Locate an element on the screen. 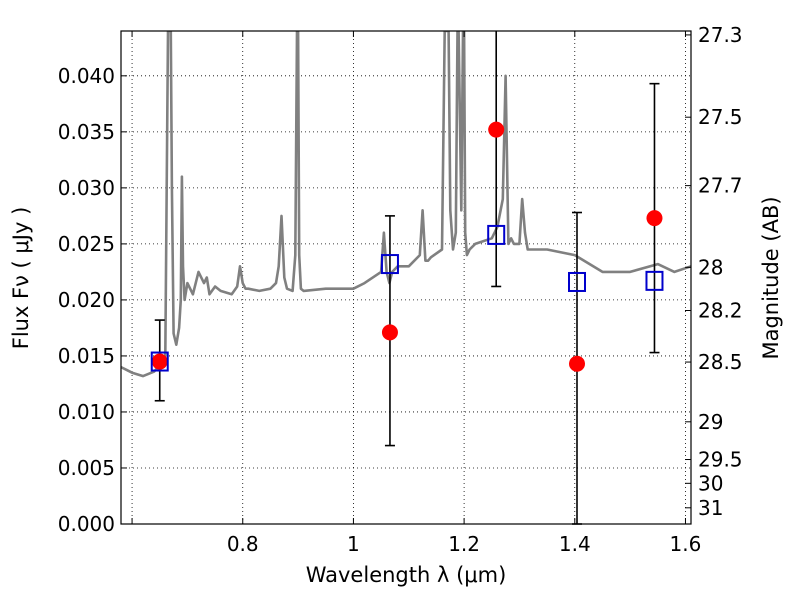  y2-axis-label: Magnitude (AB) is located at coordinates (771, 277).